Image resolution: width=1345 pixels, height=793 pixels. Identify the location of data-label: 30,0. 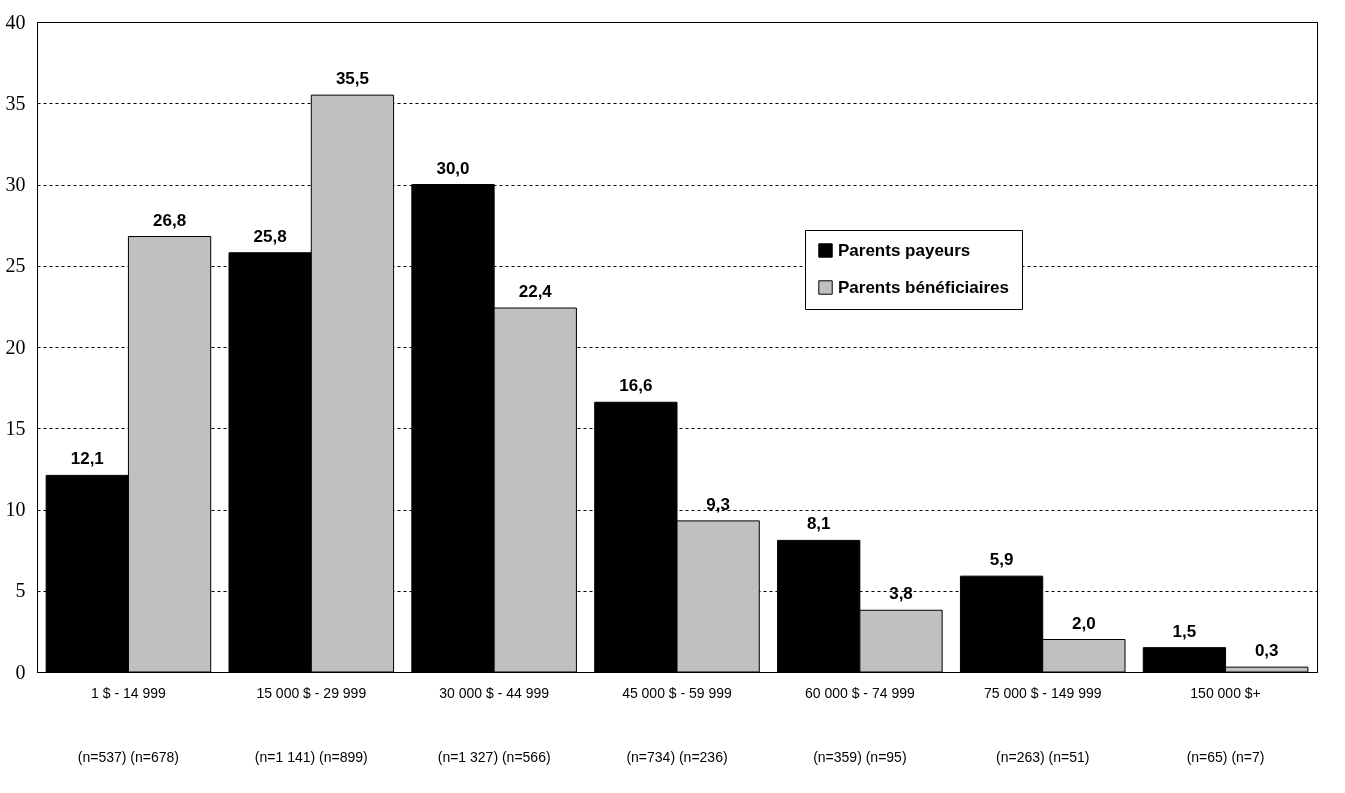
(453, 168).